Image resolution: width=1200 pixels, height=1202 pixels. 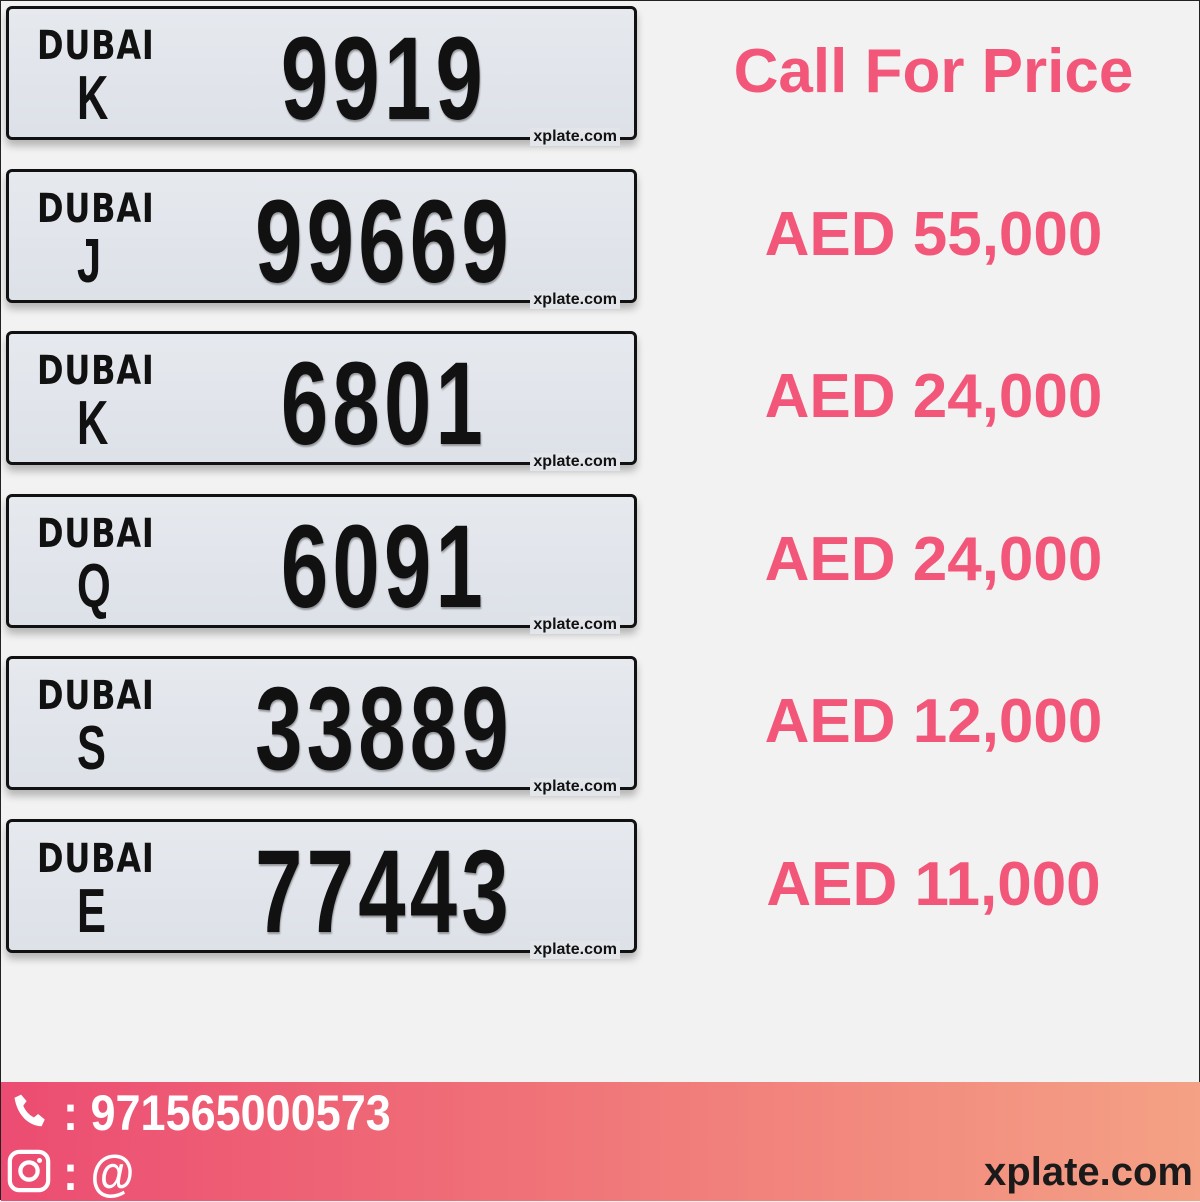 What do you see at coordinates (933, 234) in the screenshot?
I see `plate-price: AED 55,000` at bounding box center [933, 234].